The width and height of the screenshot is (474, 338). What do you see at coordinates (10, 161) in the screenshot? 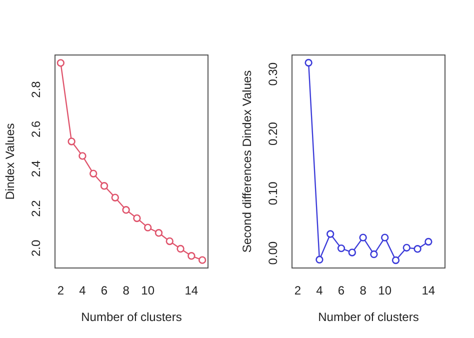
I see `y-axis-title: Dindex Values` at bounding box center [10, 161].